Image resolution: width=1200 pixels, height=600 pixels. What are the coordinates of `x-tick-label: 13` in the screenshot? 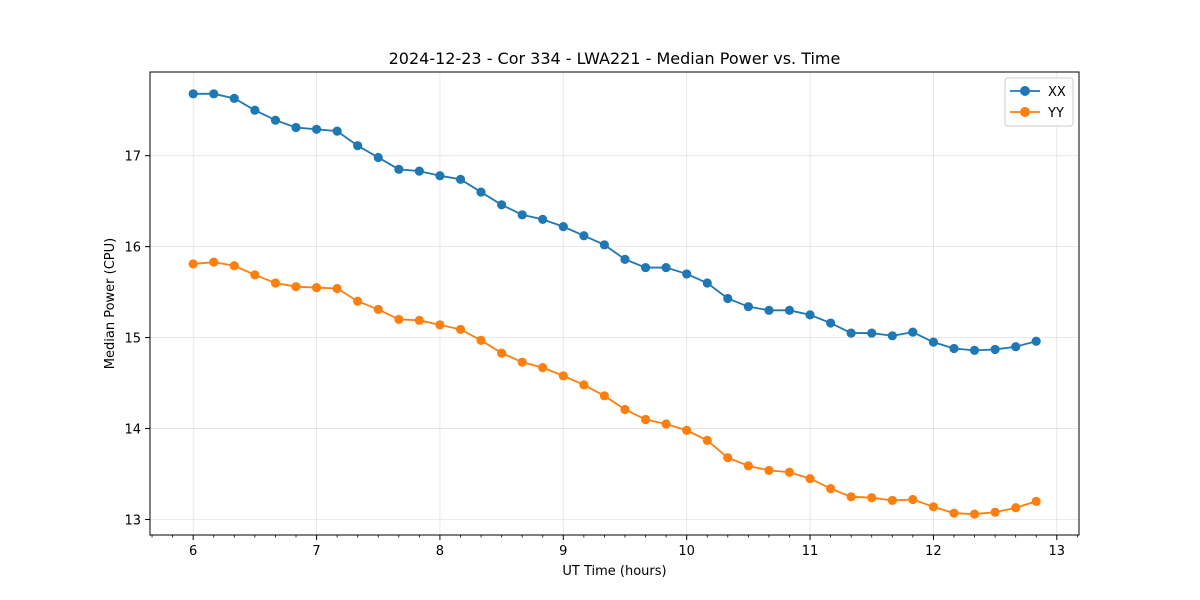 It's located at (1057, 551).